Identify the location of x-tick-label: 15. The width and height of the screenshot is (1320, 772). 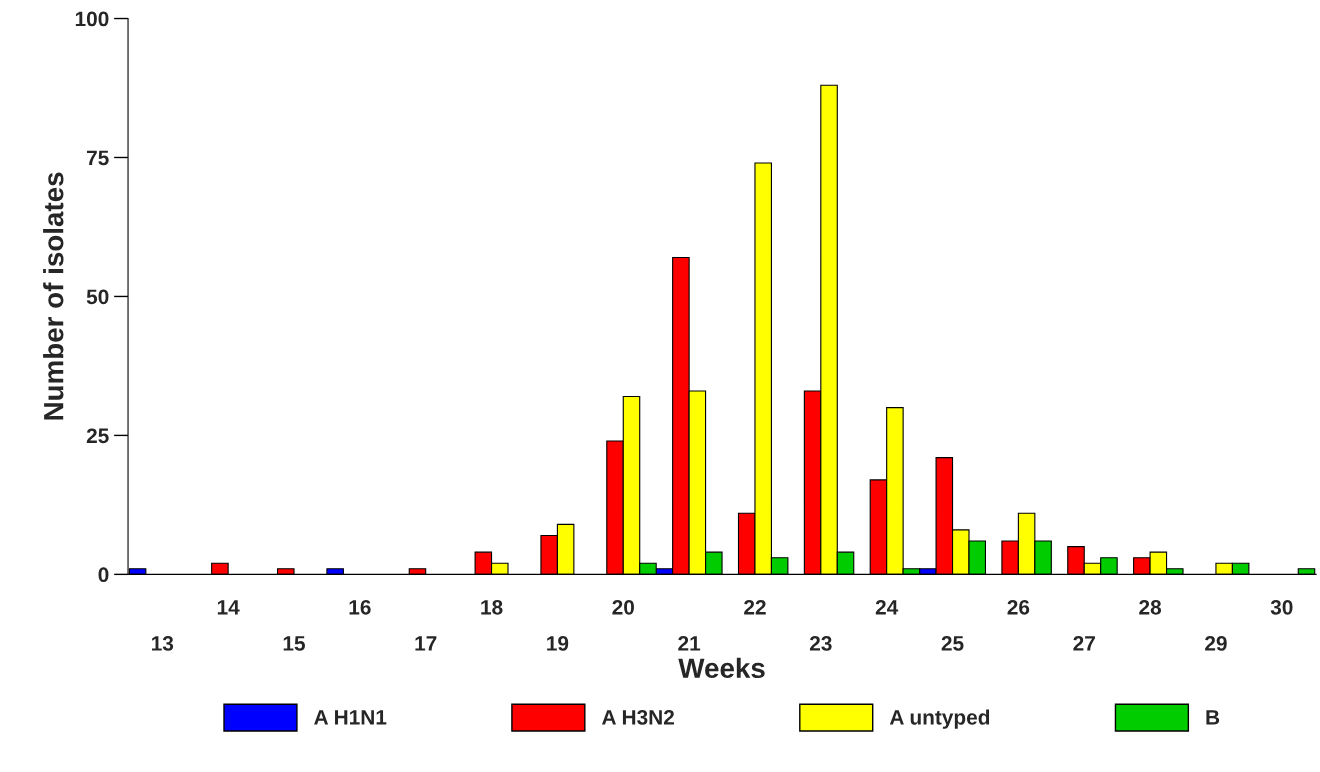
(294, 643).